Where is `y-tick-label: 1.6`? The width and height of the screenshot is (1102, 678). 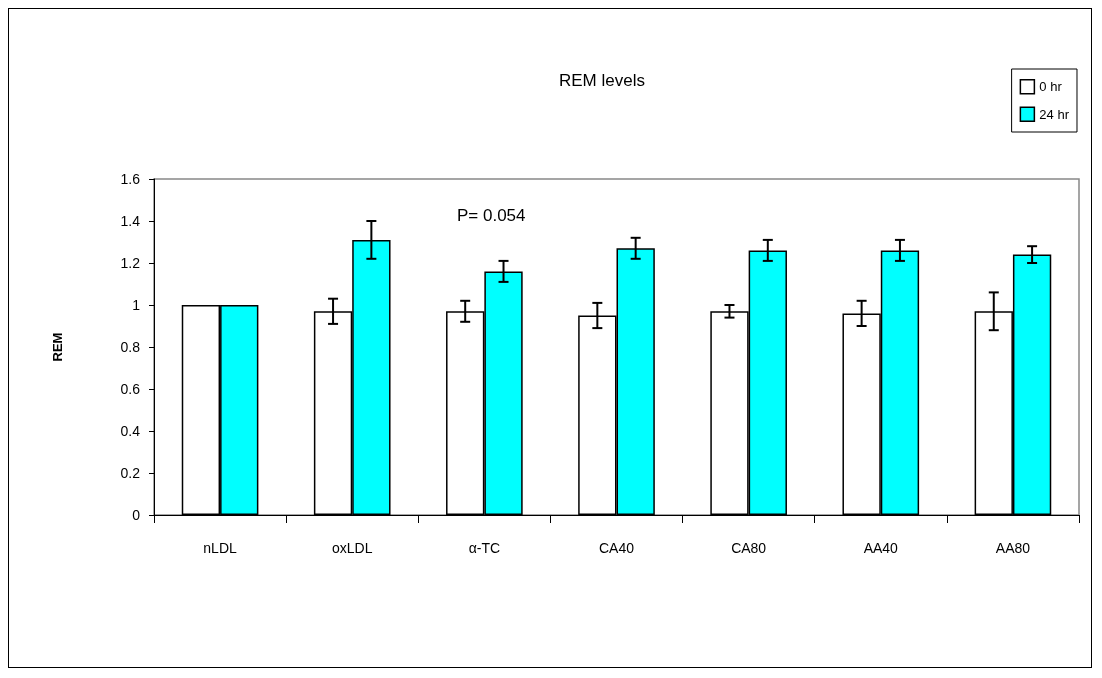 y-tick-label: 1.6 is located at coordinates (130, 179).